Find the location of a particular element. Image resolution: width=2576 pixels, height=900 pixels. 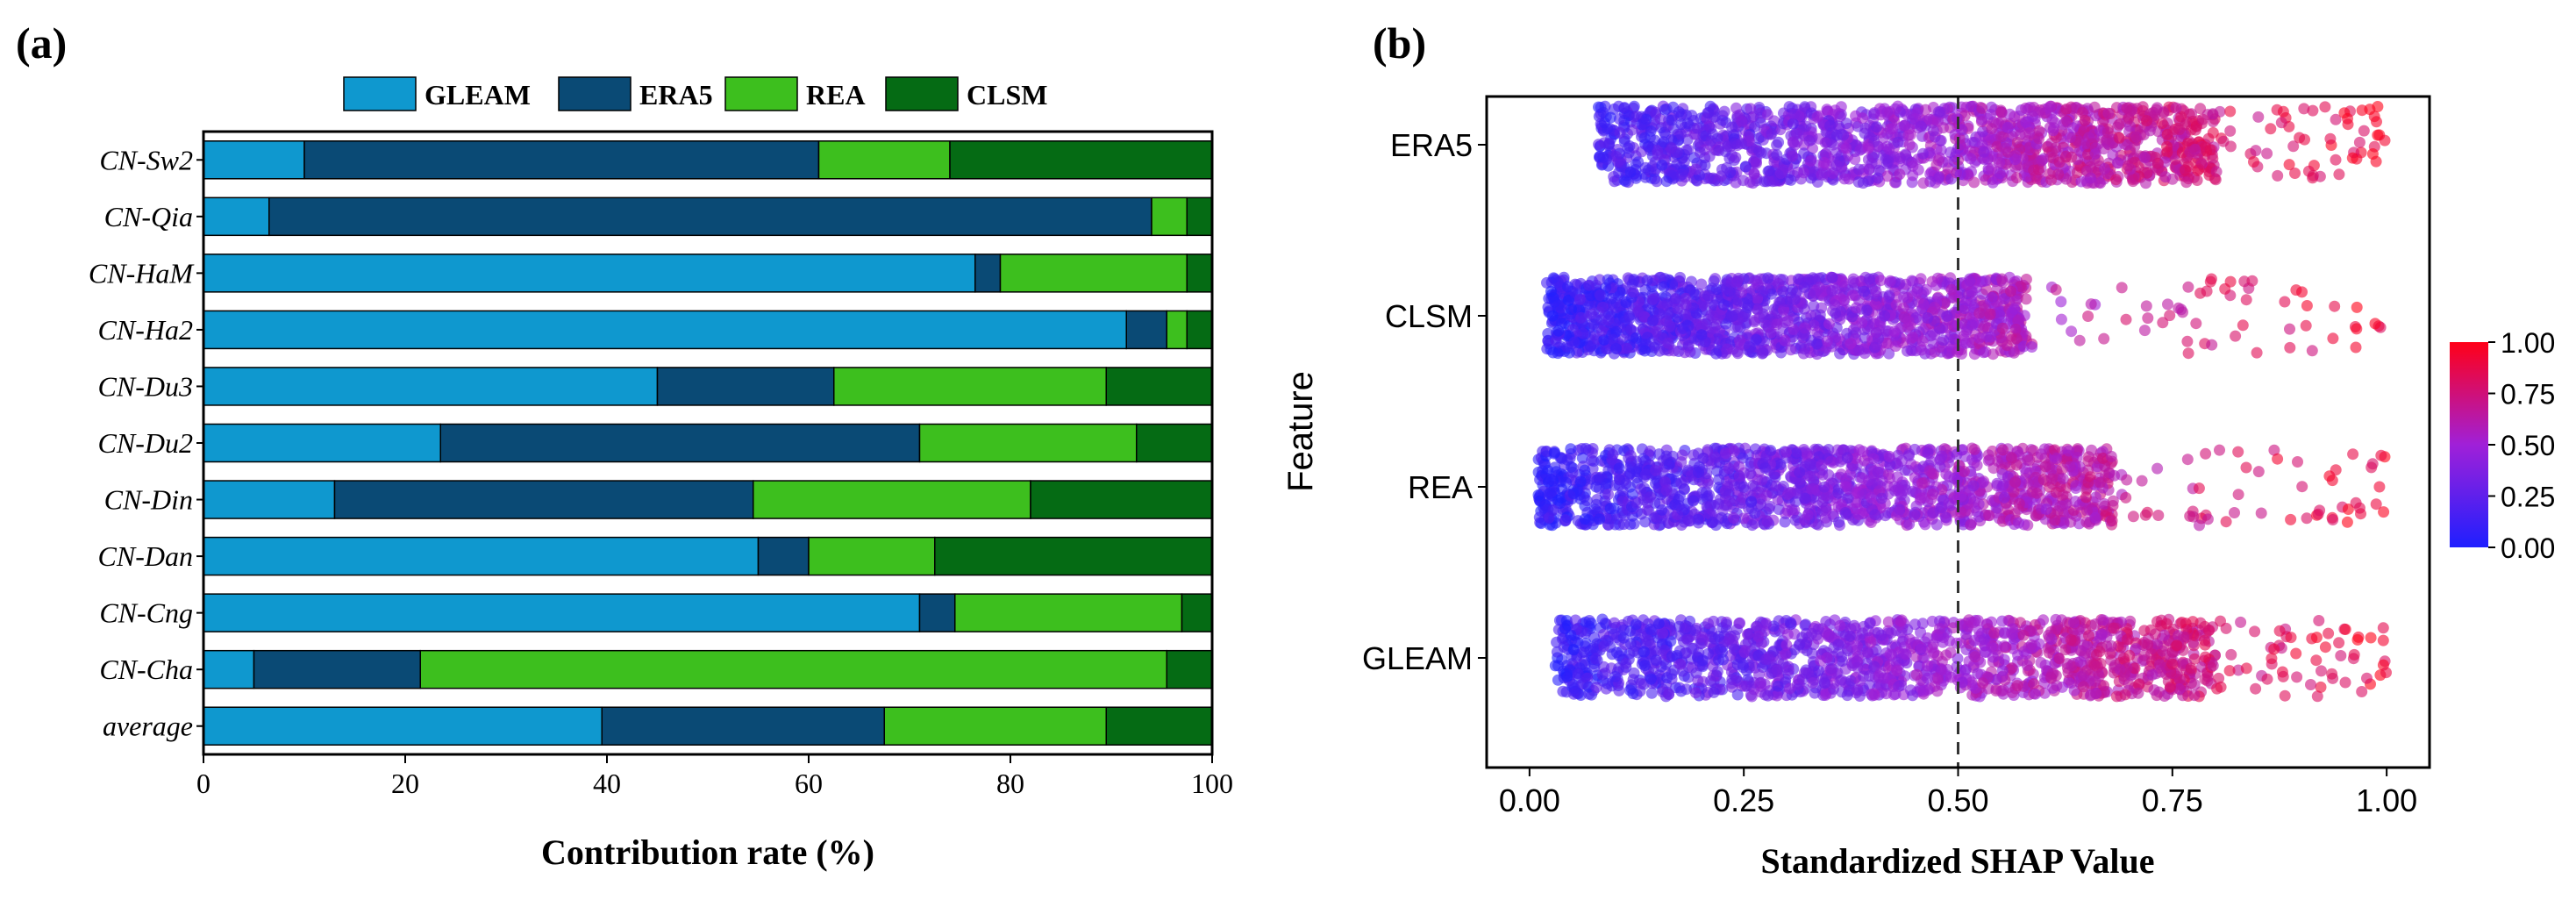

x-tick-label-40: 40 is located at coordinates (607, 783).